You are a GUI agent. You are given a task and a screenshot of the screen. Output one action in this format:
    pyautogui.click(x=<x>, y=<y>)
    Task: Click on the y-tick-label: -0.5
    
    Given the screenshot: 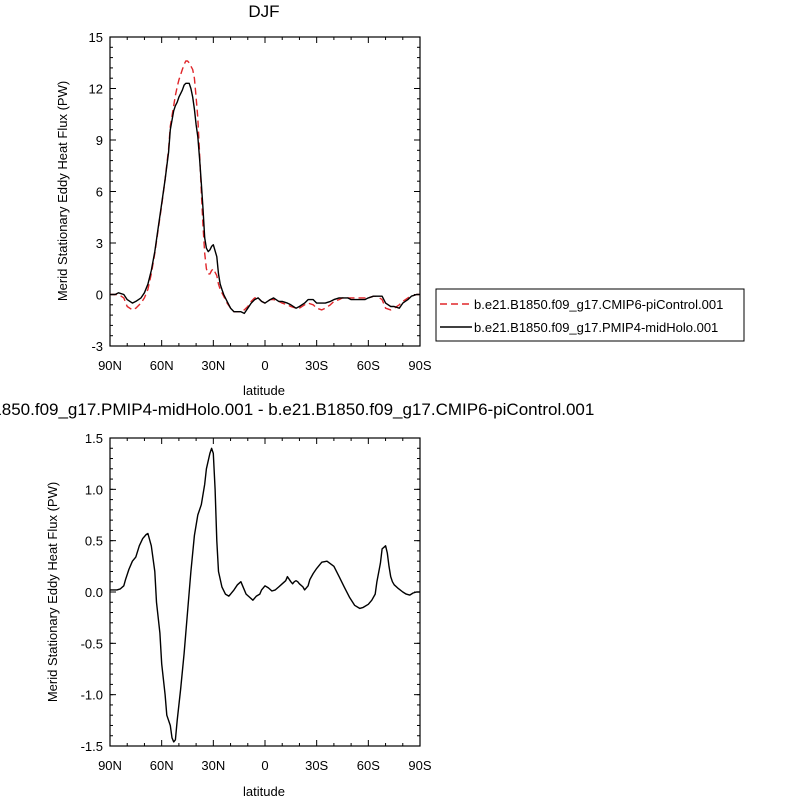 What is the action you would take?
    pyautogui.click(x=92, y=643)
    